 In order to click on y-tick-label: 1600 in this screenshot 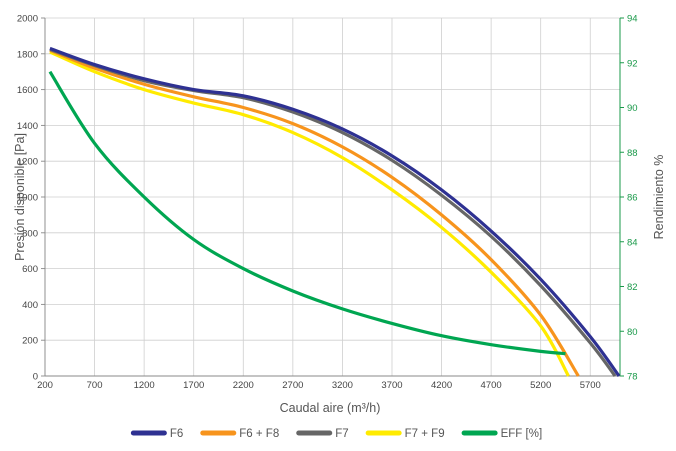, I will do `click(27, 90)`.